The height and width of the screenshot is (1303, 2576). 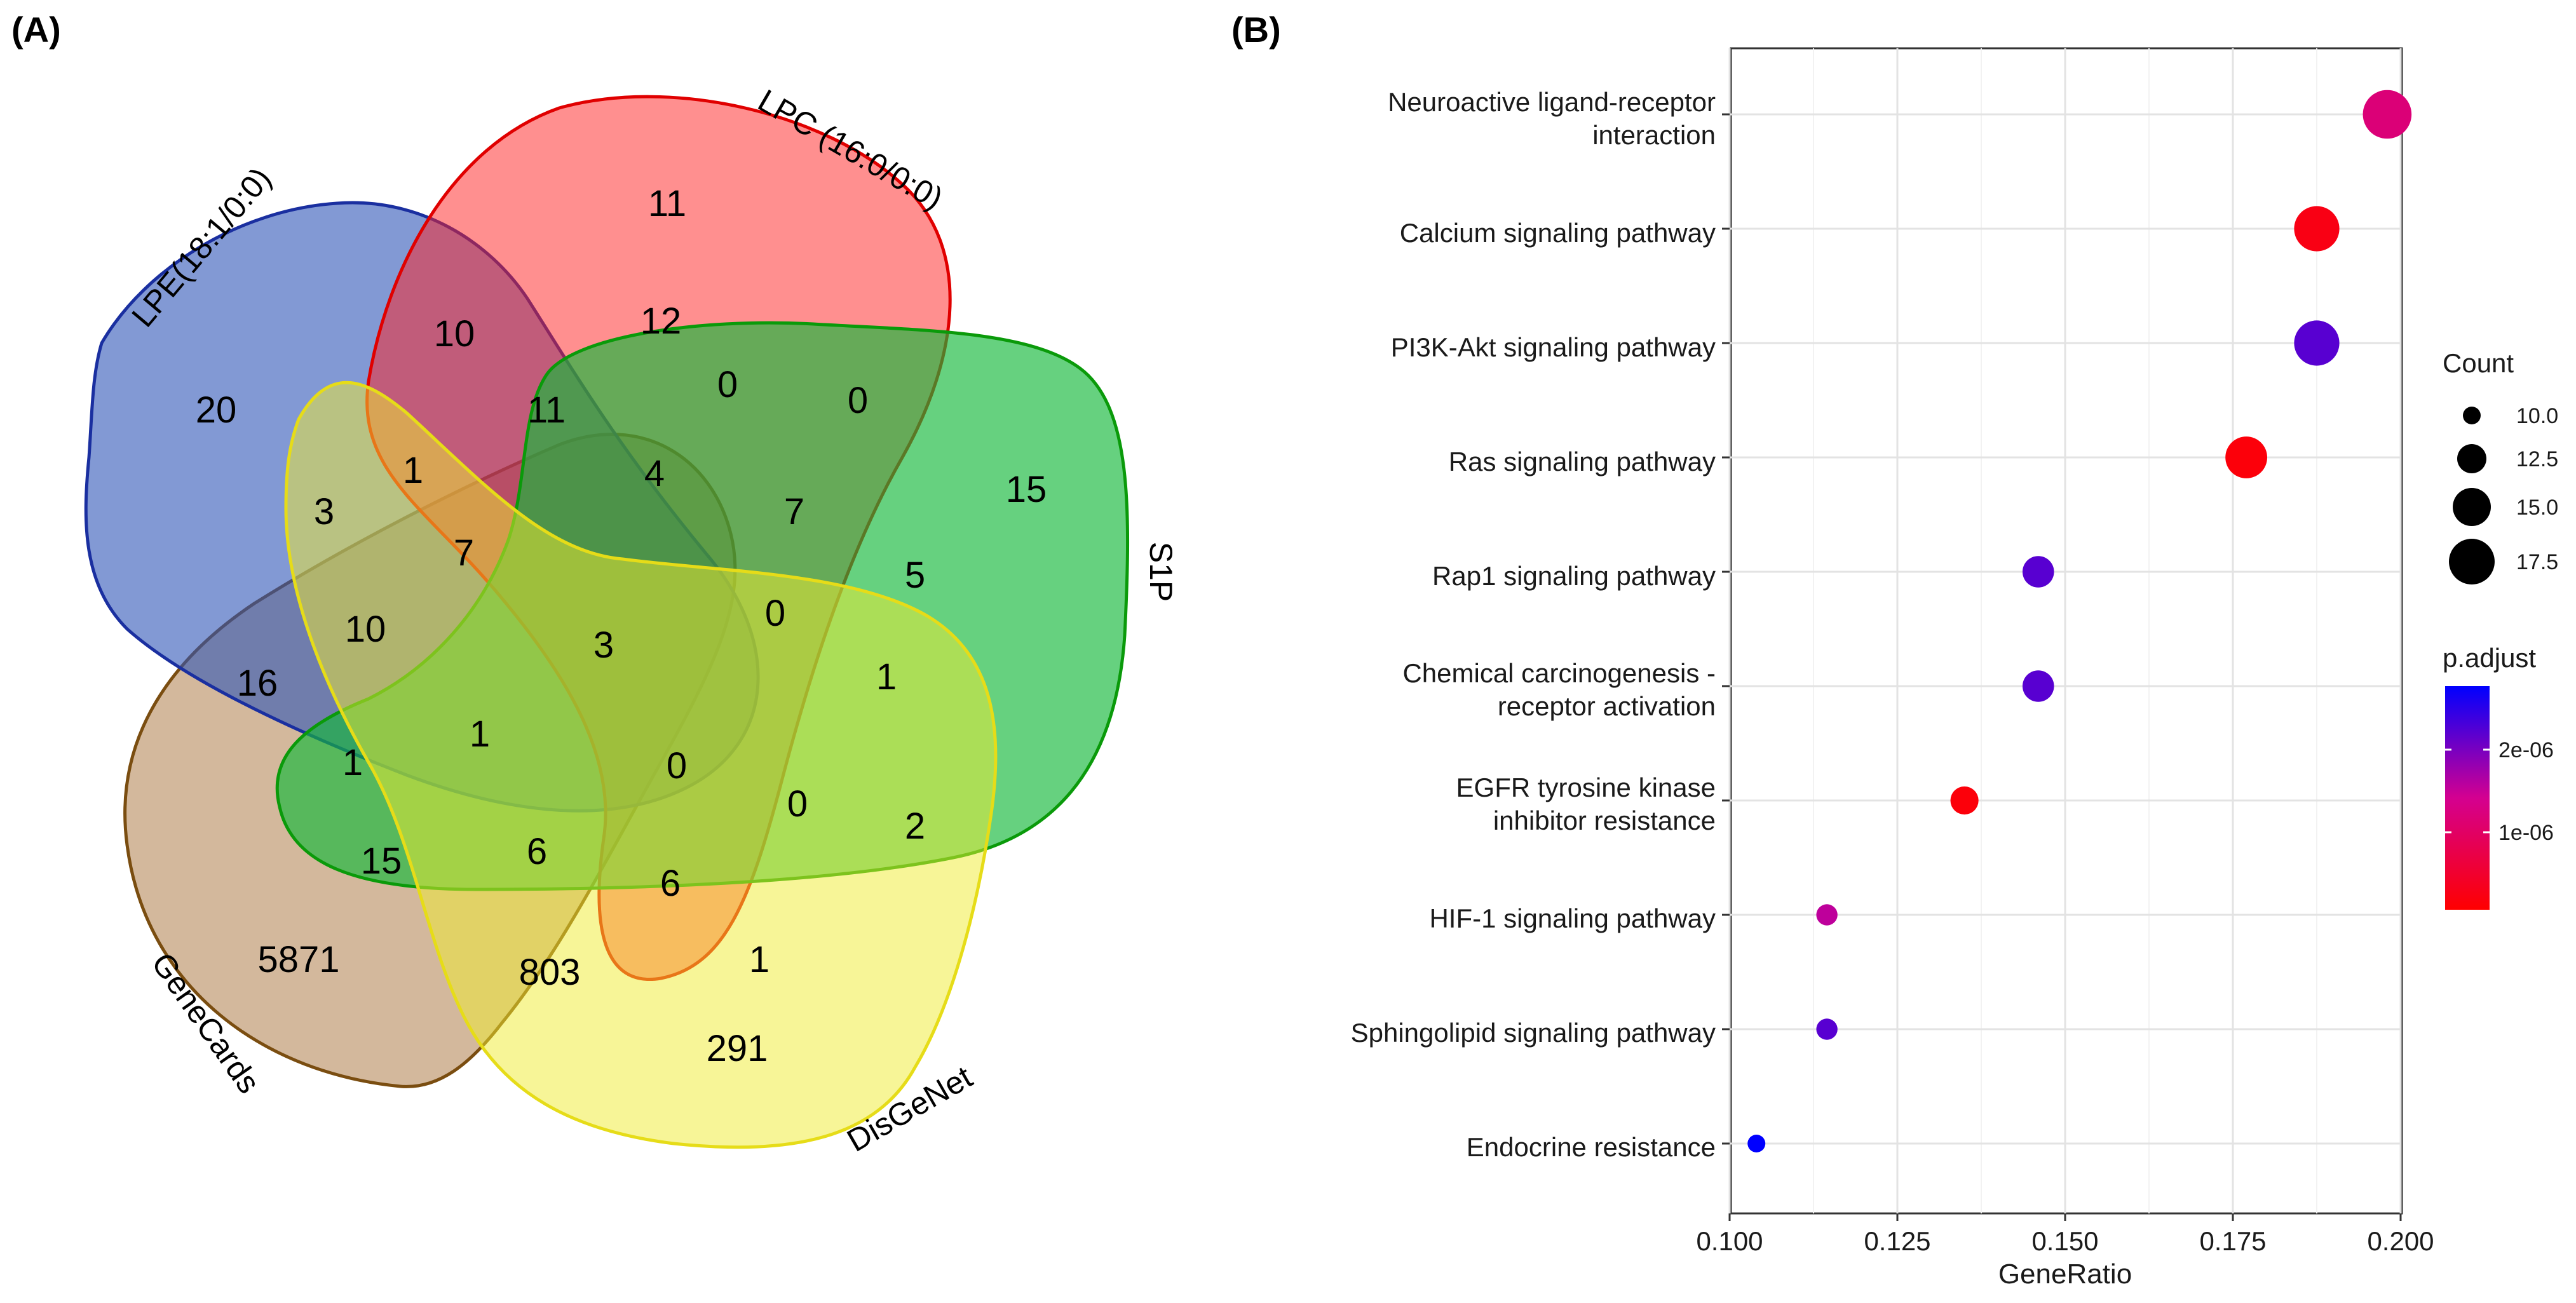 What do you see at coordinates (2537, 416) in the screenshot?
I see `size-legend-label: 10.0` at bounding box center [2537, 416].